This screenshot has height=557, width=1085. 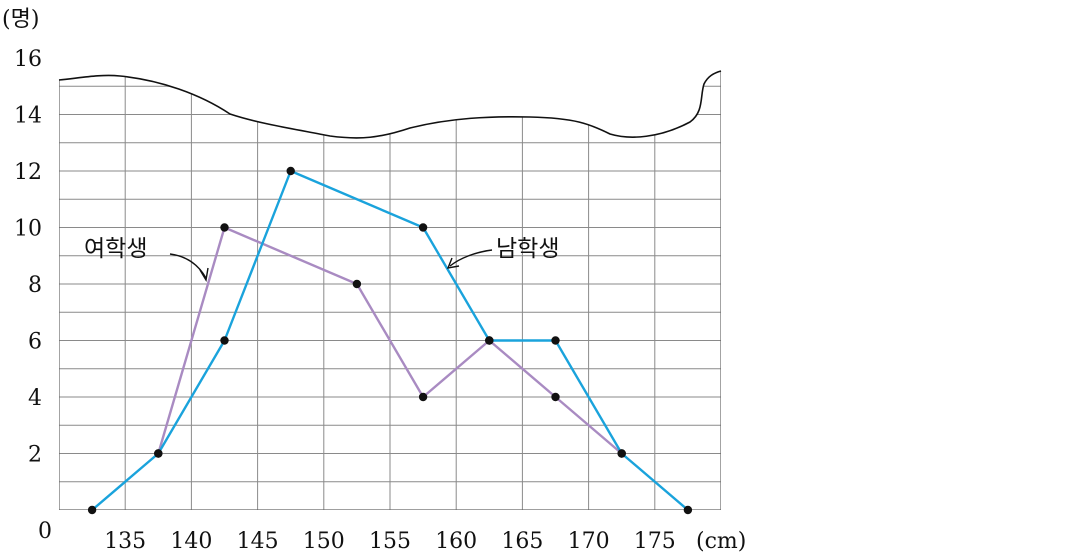 I want to click on x-tick-label: 170, so click(x=589, y=541).